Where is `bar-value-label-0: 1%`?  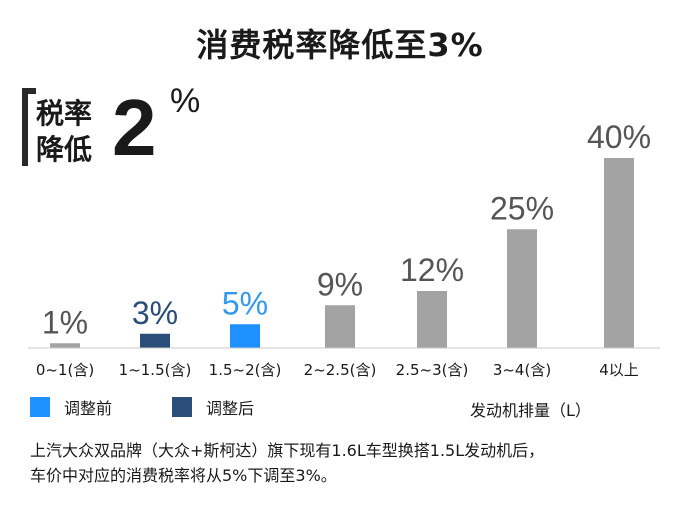 bar-value-label-0: 1% is located at coordinates (65, 322).